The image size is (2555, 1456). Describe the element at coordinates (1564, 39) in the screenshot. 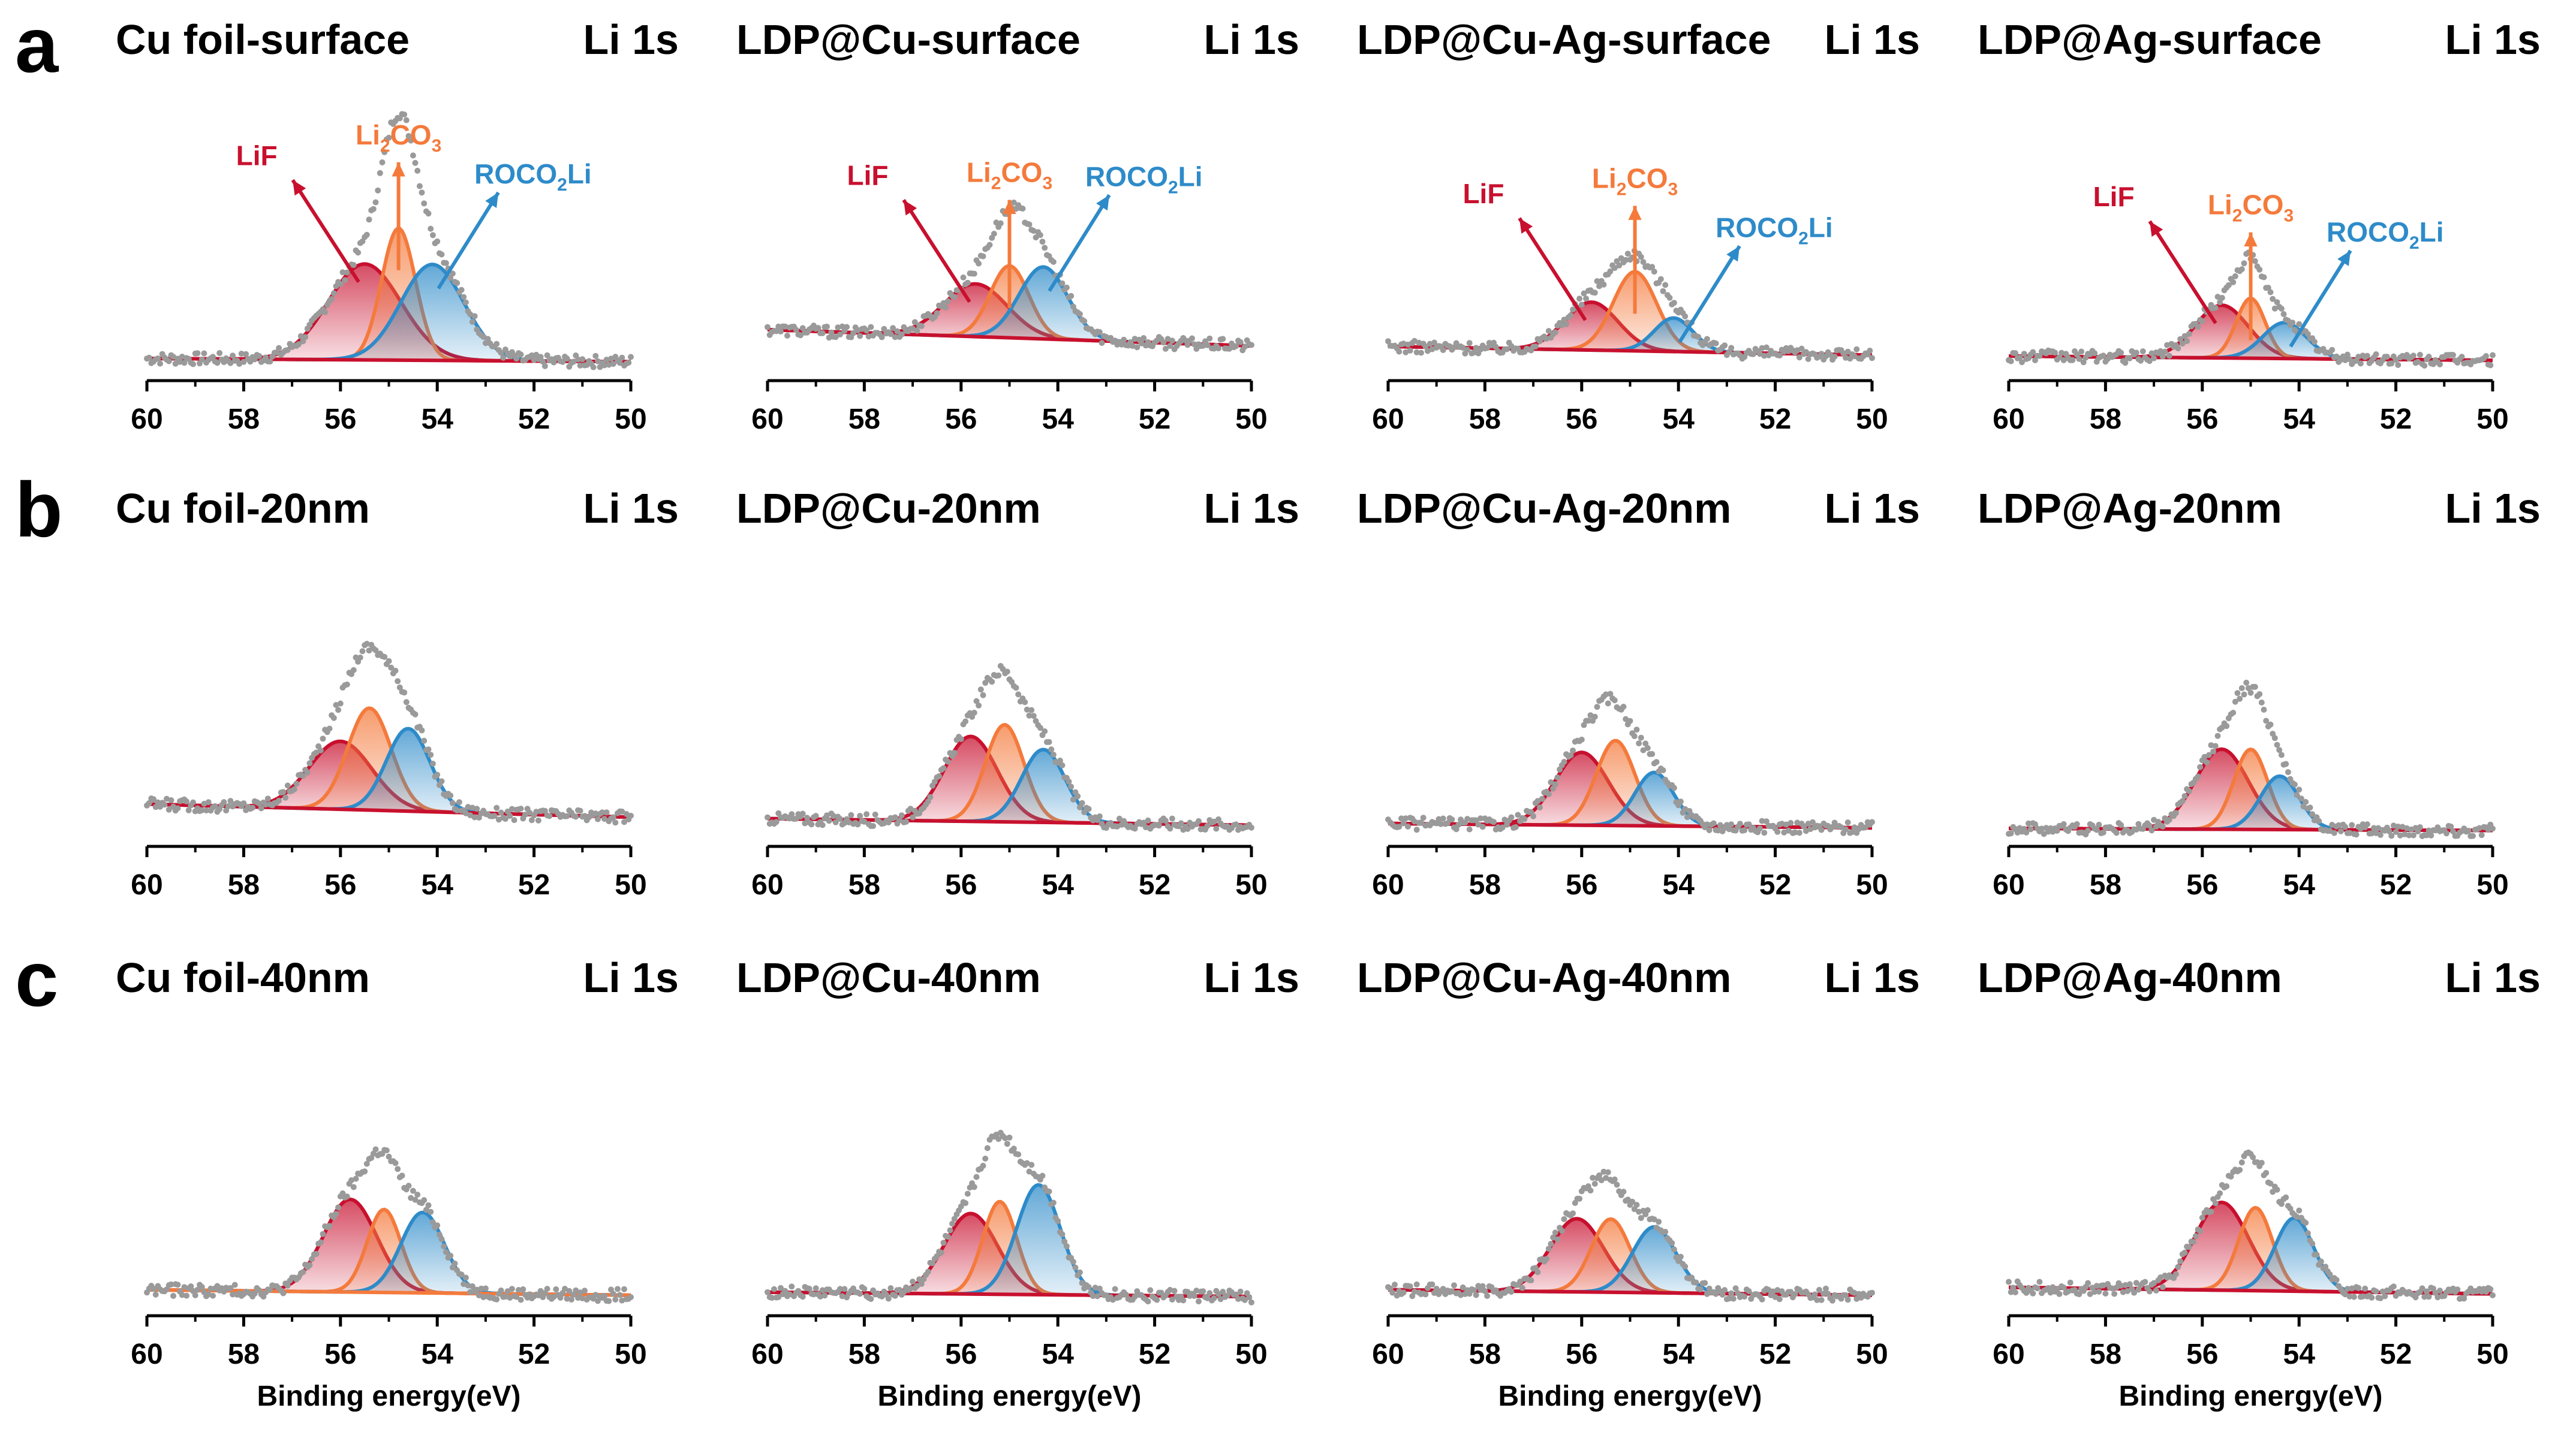

I see `panel-title: LDP@Cu-Ag-surface` at that location.